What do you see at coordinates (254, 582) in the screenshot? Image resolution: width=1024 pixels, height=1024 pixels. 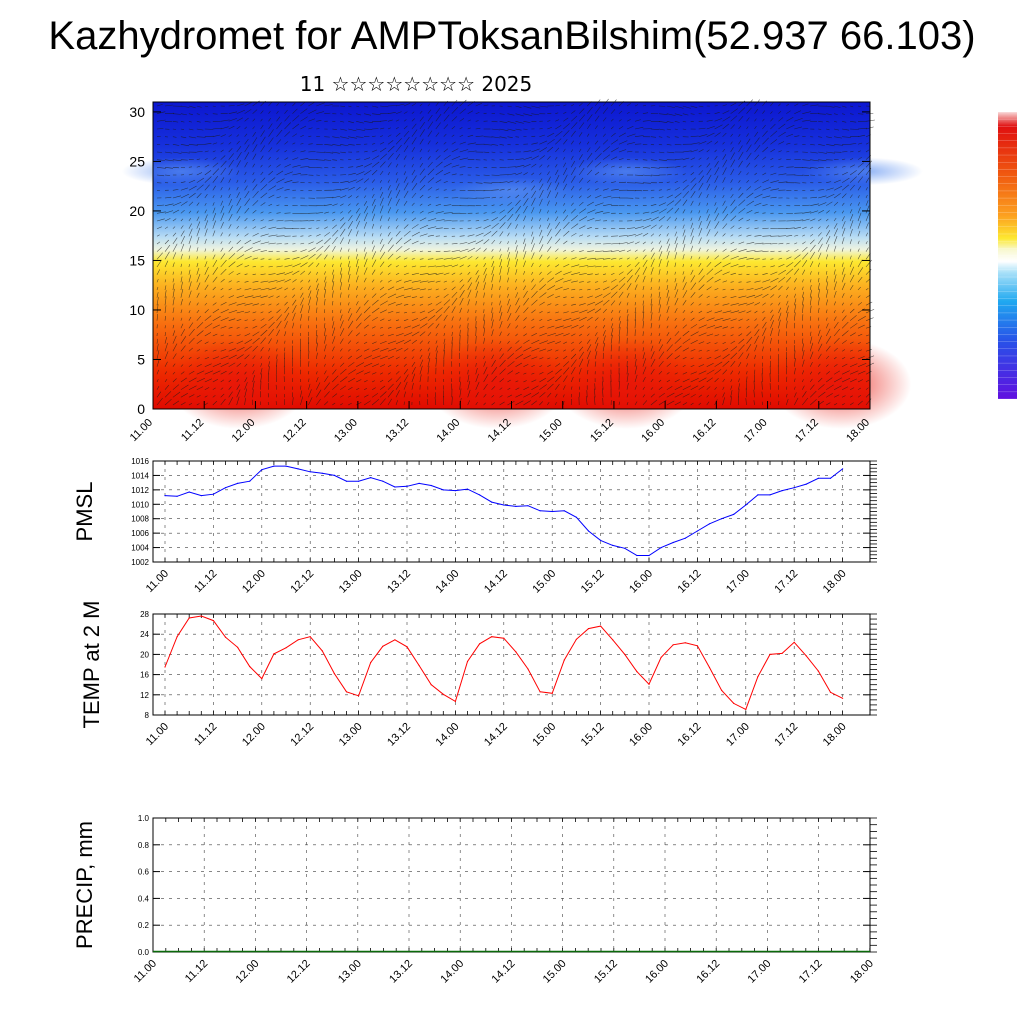 I see `x-tick-label: 12.00` at bounding box center [254, 582].